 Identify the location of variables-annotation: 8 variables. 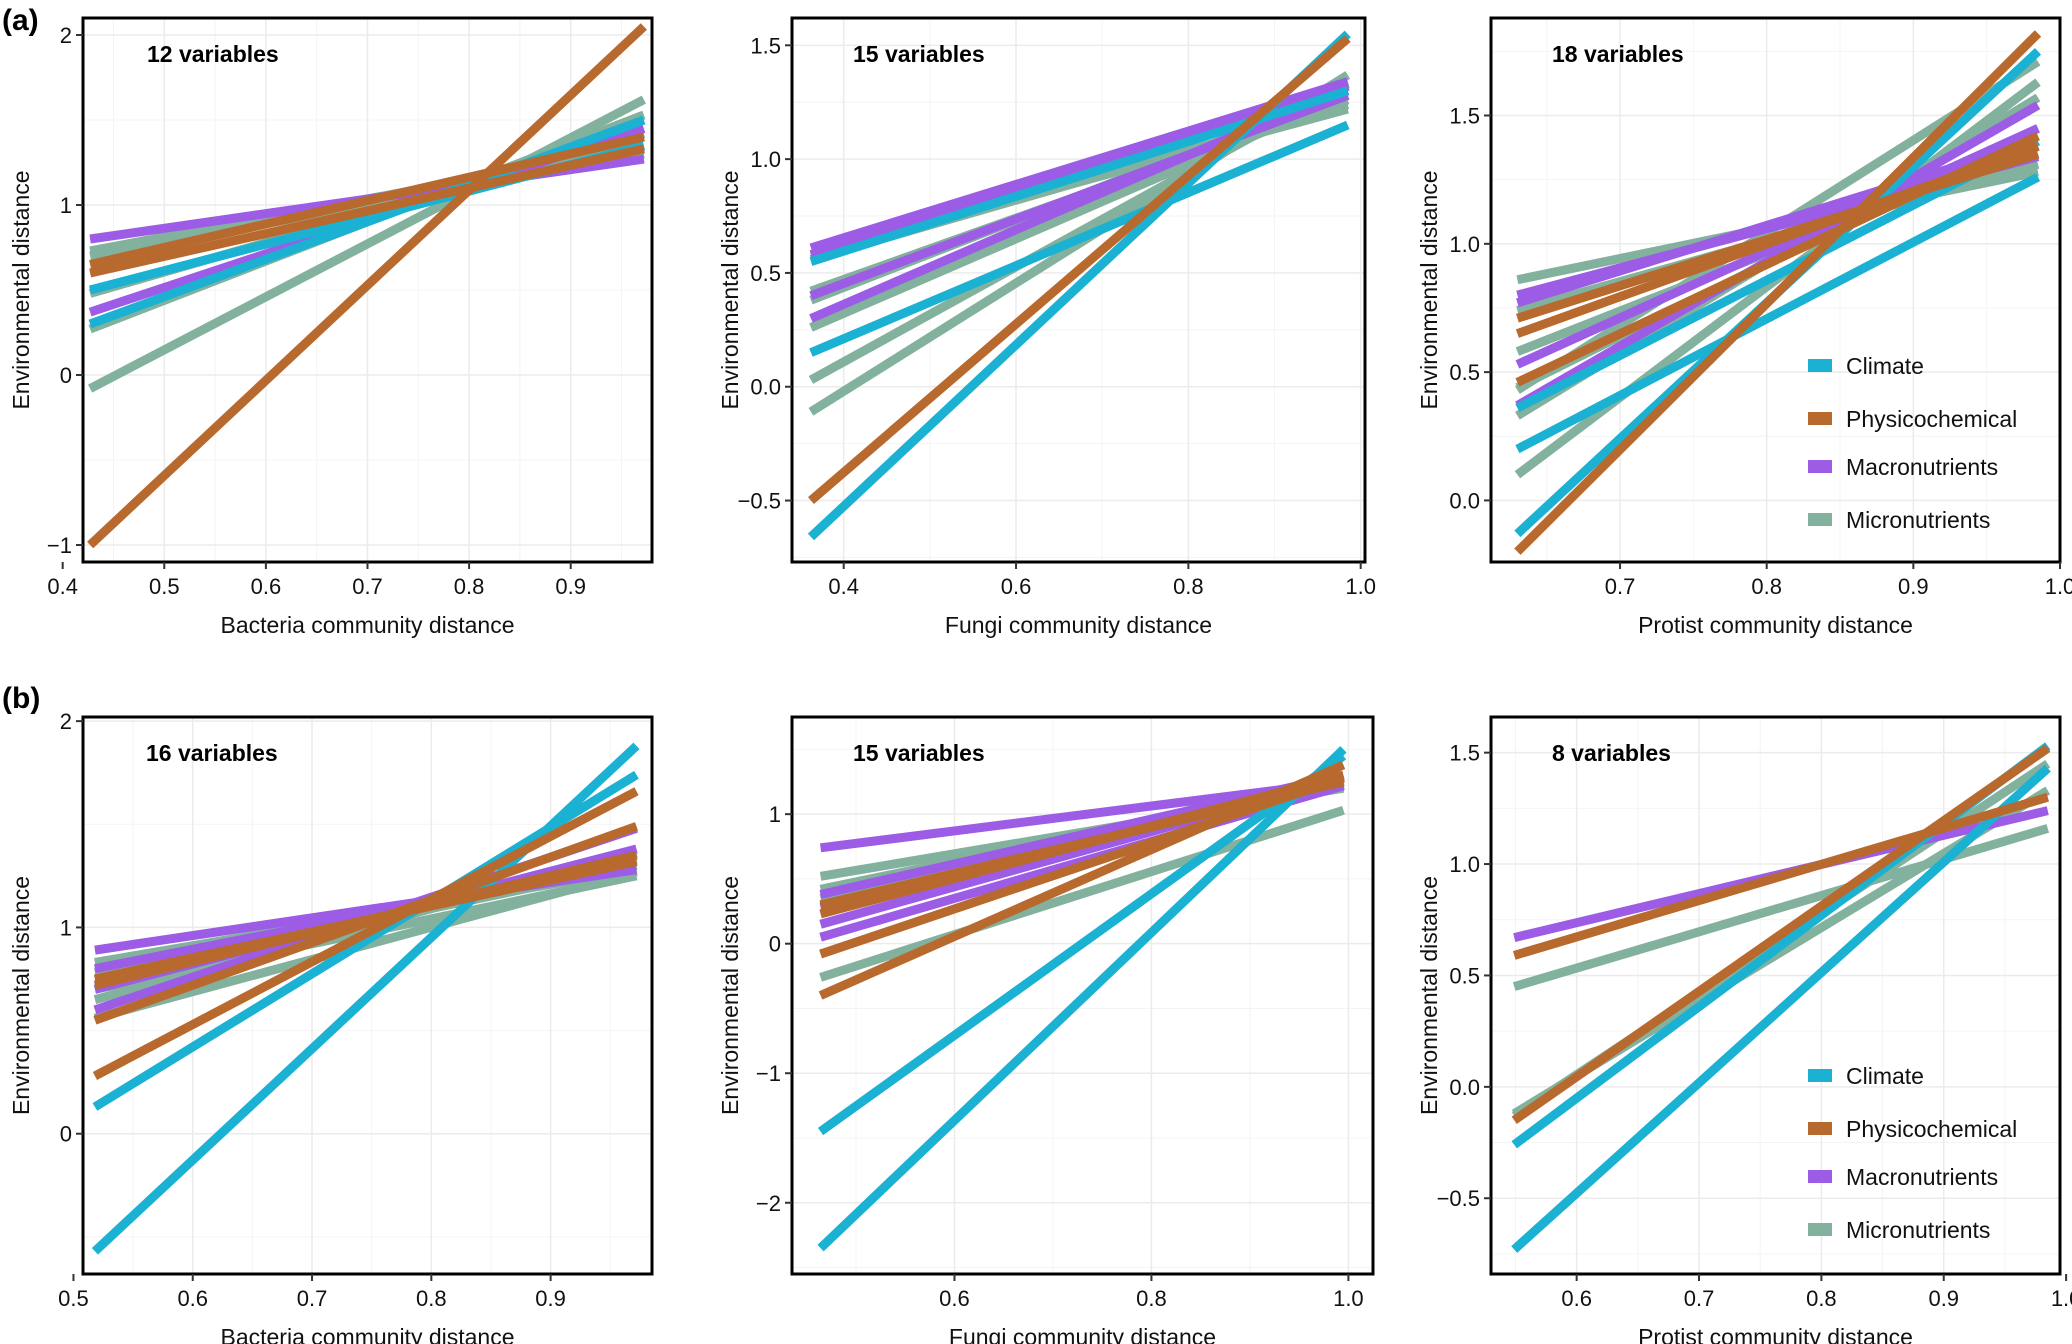
(1611, 753).